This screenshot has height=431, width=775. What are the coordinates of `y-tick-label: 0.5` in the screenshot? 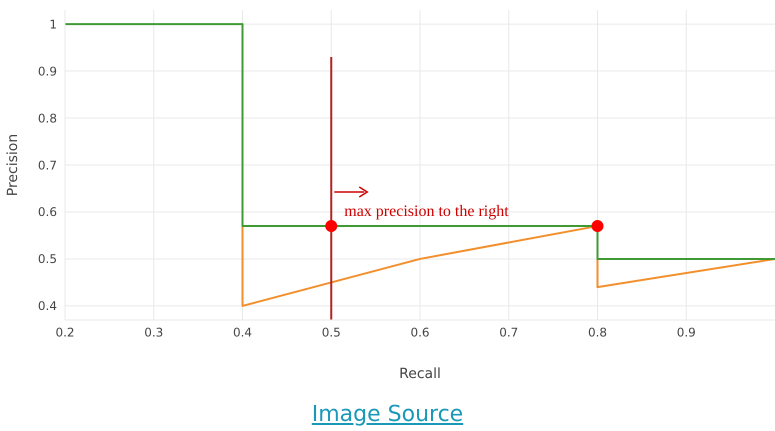 It's located at (47, 259).